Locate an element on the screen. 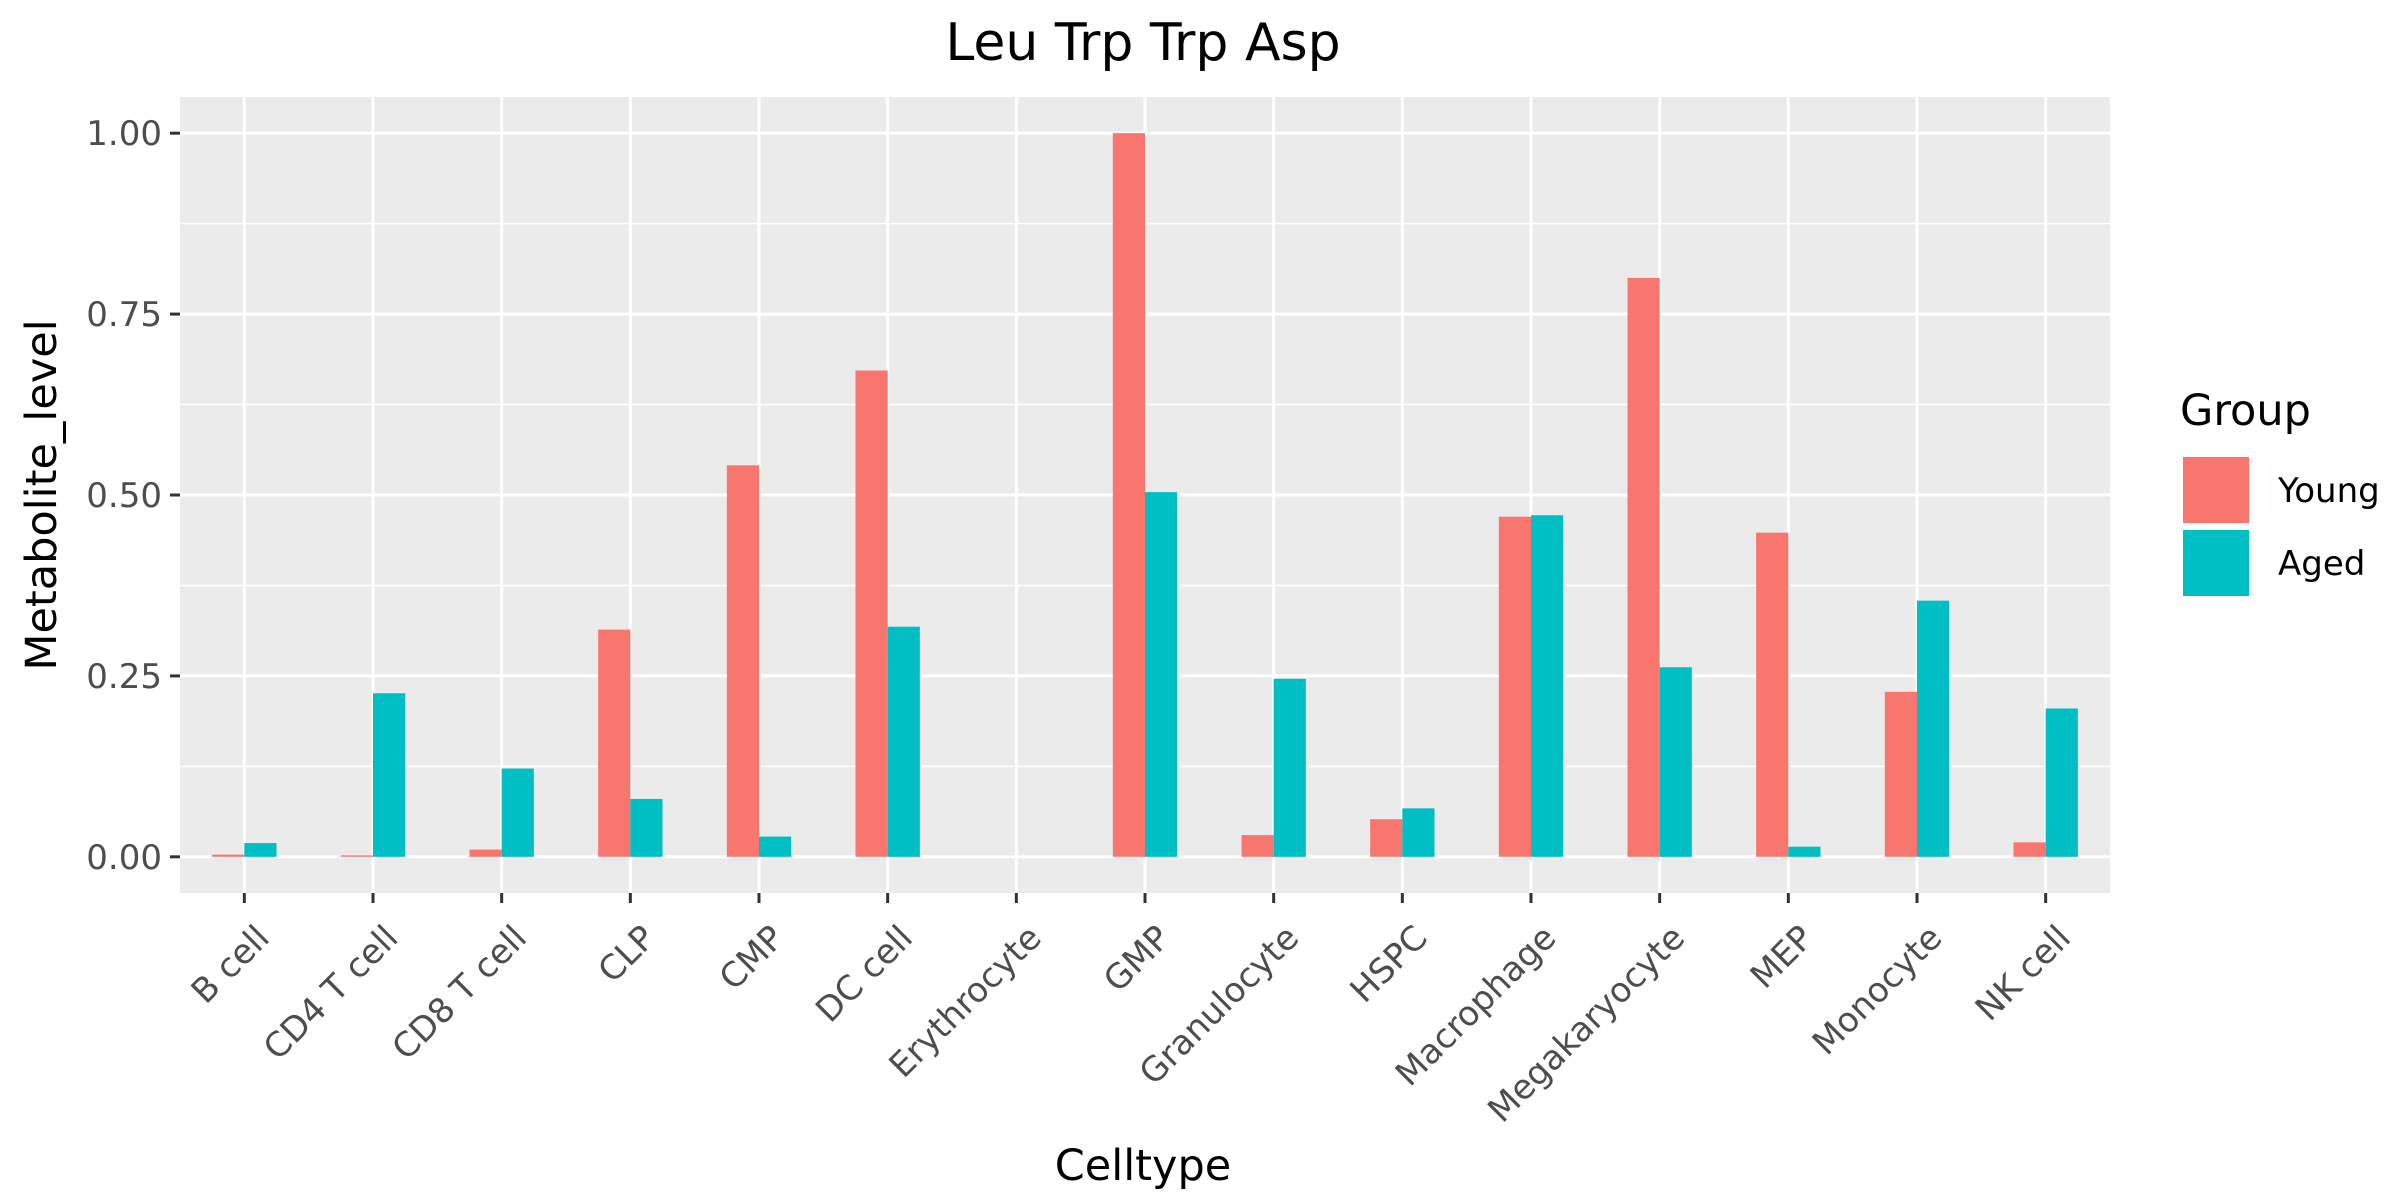 The width and height of the screenshot is (2400, 1200). legend-items: Young Aged is located at coordinates (2281, 526).